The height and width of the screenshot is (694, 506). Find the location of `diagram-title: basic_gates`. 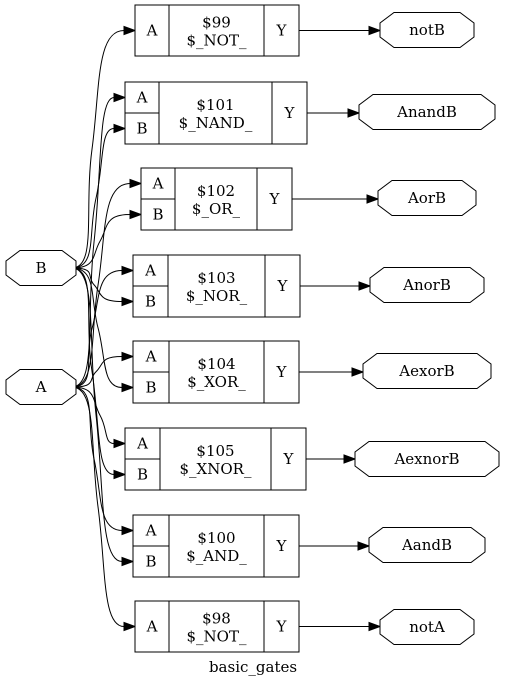

diagram-title: basic_gates is located at coordinates (253, 667).